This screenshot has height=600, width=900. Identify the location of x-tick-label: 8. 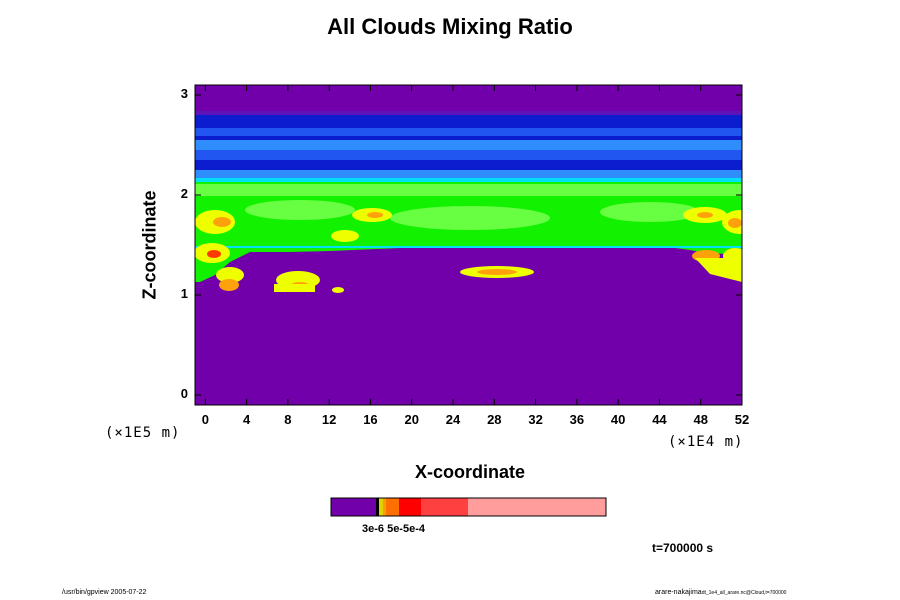
(288, 419).